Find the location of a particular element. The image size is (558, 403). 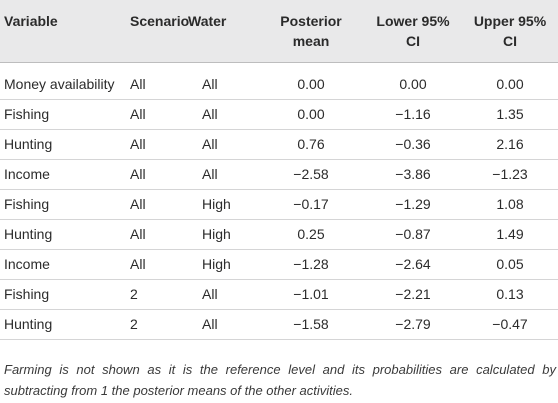

cell-mean: −1.01 is located at coordinates (311, 294).